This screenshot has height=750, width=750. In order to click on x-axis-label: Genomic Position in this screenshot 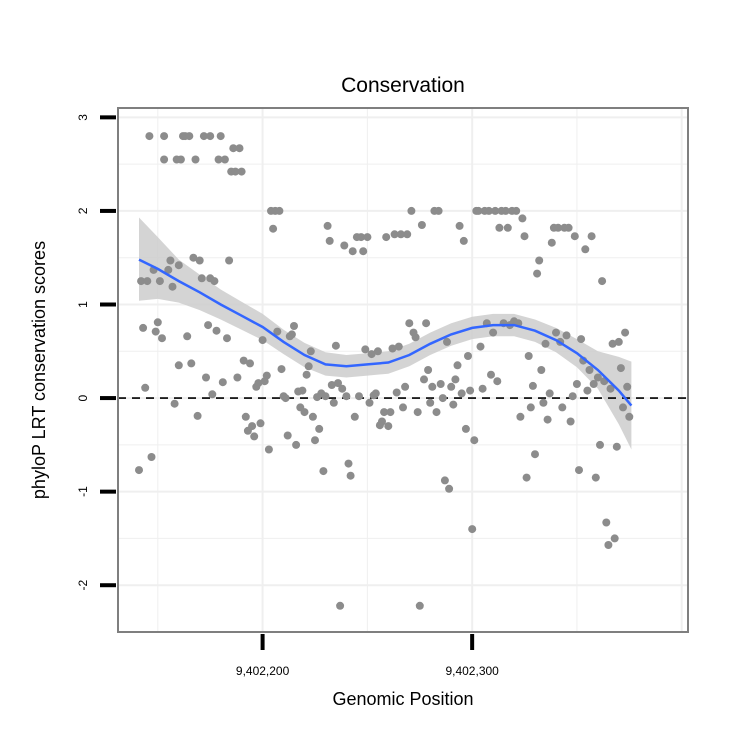, I will do `click(402, 699)`.